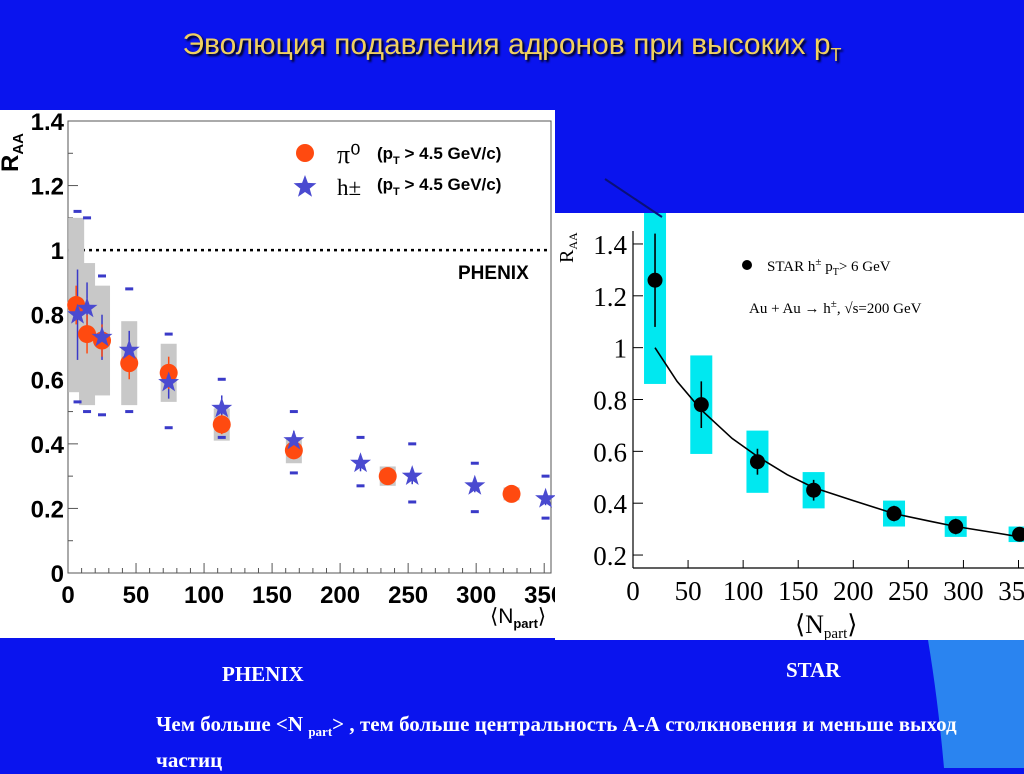 The width and height of the screenshot is (1024, 774). Describe the element at coordinates (305, 153) in the screenshot. I see `legend-pi0-marker` at that location.